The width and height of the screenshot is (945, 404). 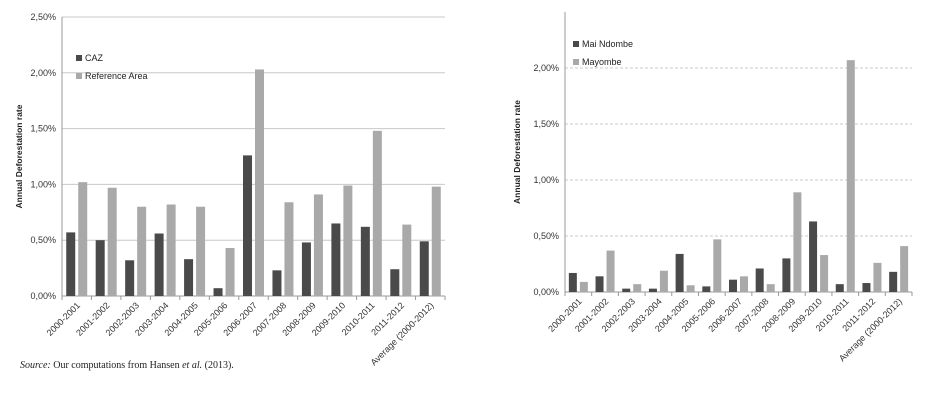 What do you see at coordinates (192, 365) in the screenshot?
I see `source-etal: et al.` at bounding box center [192, 365].